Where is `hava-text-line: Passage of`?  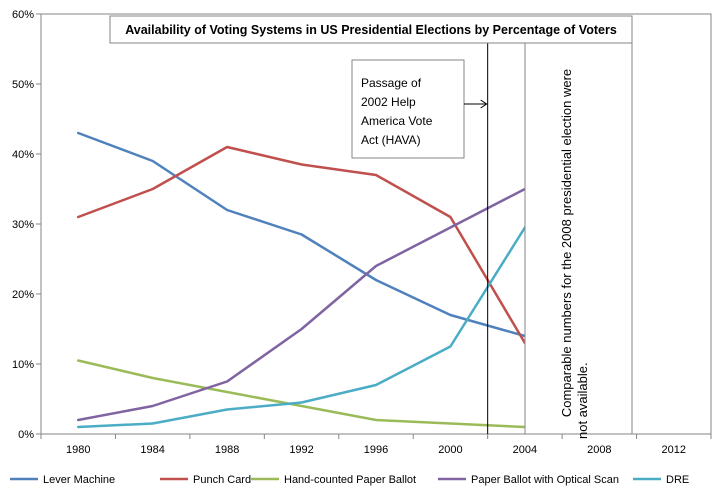 hava-text-line: Passage of is located at coordinates (391, 83).